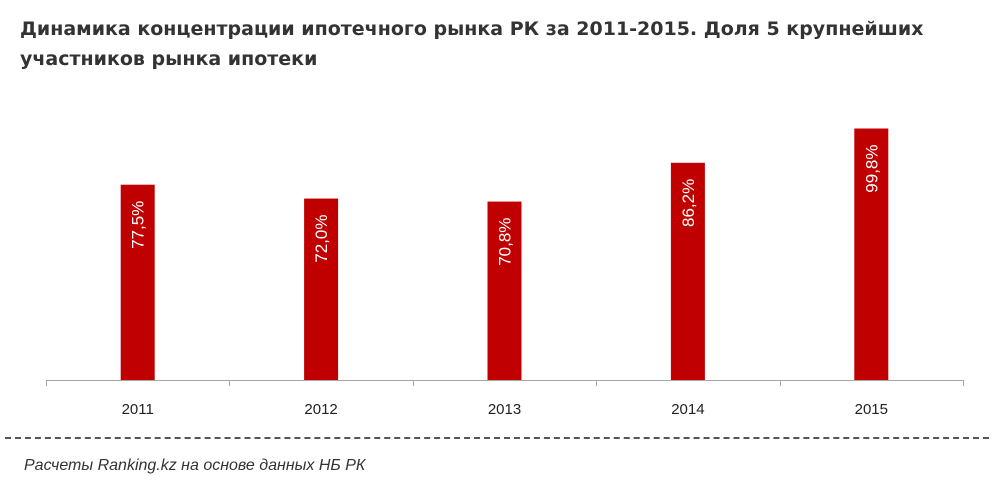  What do you see at coordinates (169, 59) in the screenshot?
I see `chart-title-line-2: участников рынка ипотеки` at bounding box center [169, 59].